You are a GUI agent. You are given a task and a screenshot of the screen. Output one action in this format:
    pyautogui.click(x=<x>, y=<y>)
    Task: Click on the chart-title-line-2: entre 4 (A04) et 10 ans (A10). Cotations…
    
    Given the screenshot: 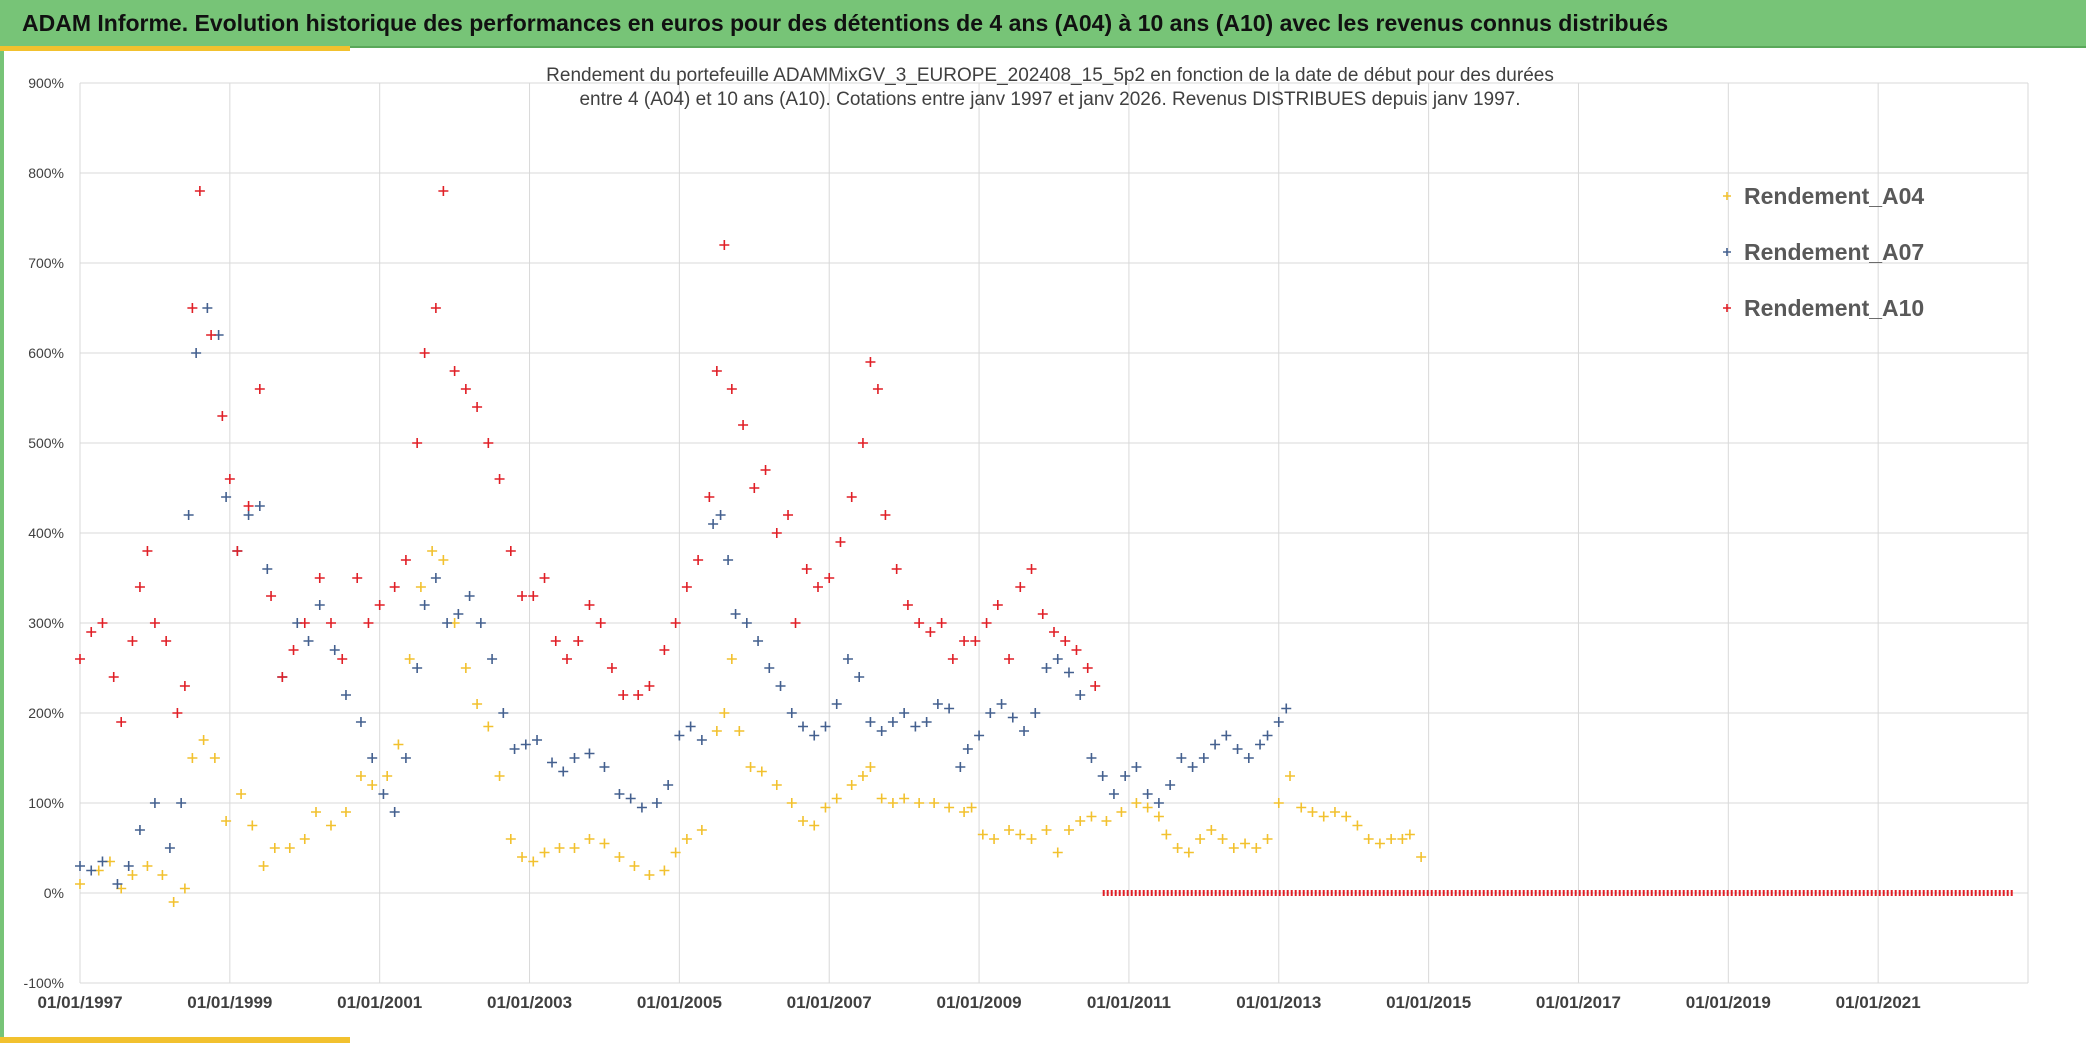 What is the action you would take?
    pyautogui.click(x=1049, y=99)
    